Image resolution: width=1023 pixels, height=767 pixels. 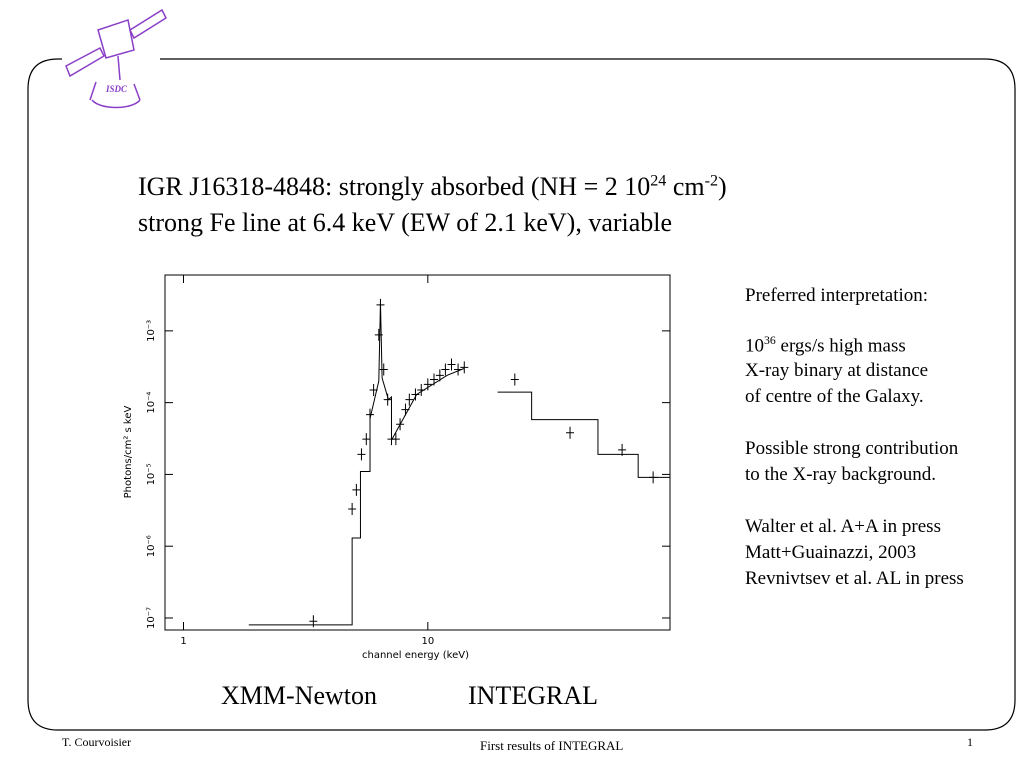 I want to click on note: 1036 ergs/s high mass, so click(x=825, y=345).